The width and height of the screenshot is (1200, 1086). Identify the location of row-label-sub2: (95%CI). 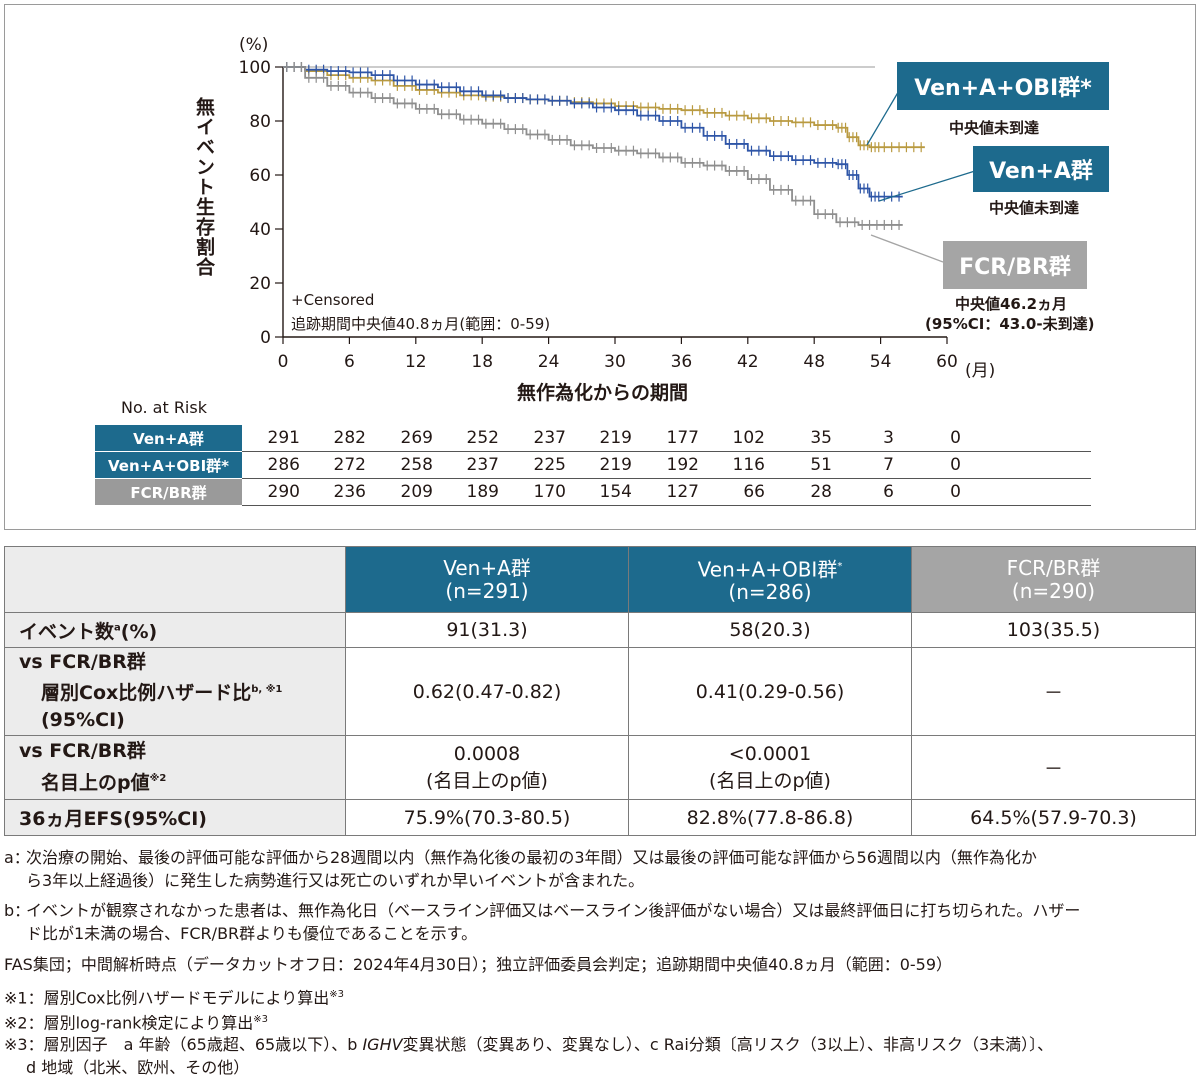
(83, 720).